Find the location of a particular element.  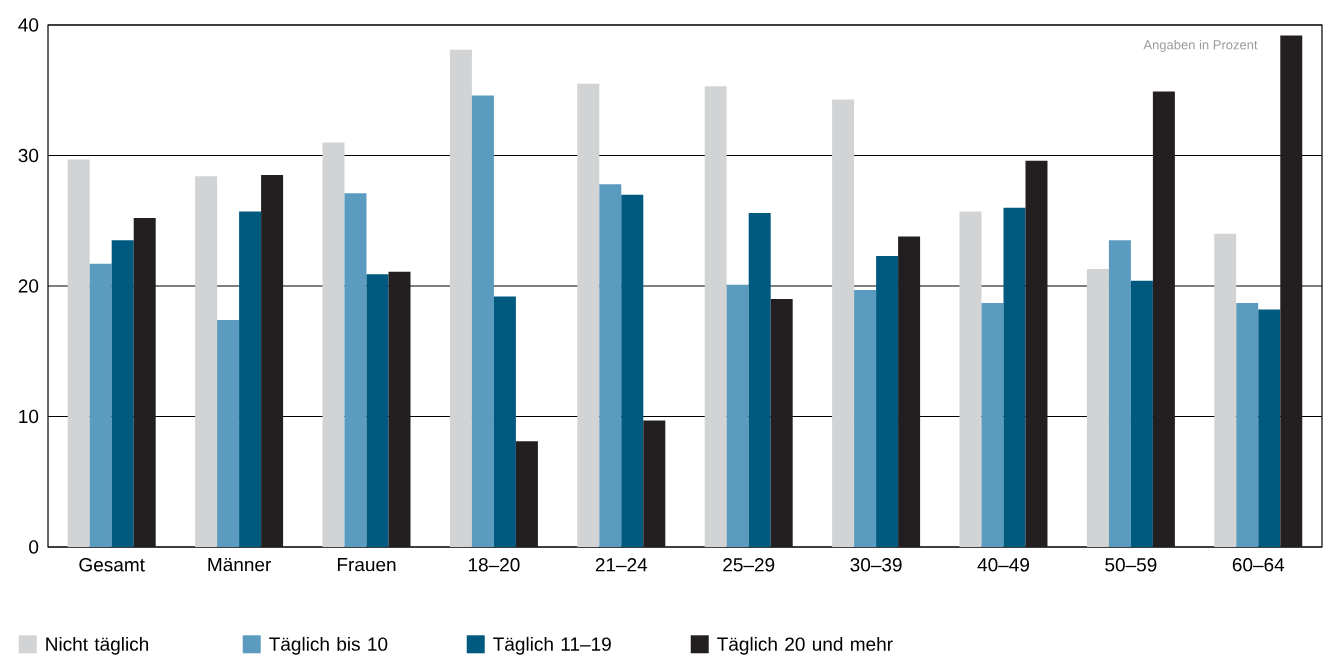

y-tick-label: 40 is located at coordinates (28, 25).